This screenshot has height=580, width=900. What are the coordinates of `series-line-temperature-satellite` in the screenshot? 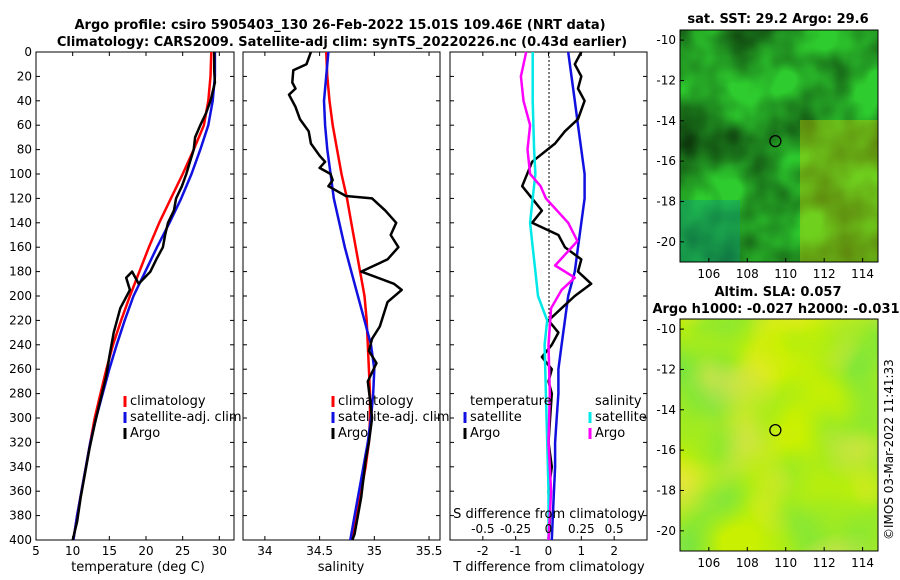 It's located at (568, 296).